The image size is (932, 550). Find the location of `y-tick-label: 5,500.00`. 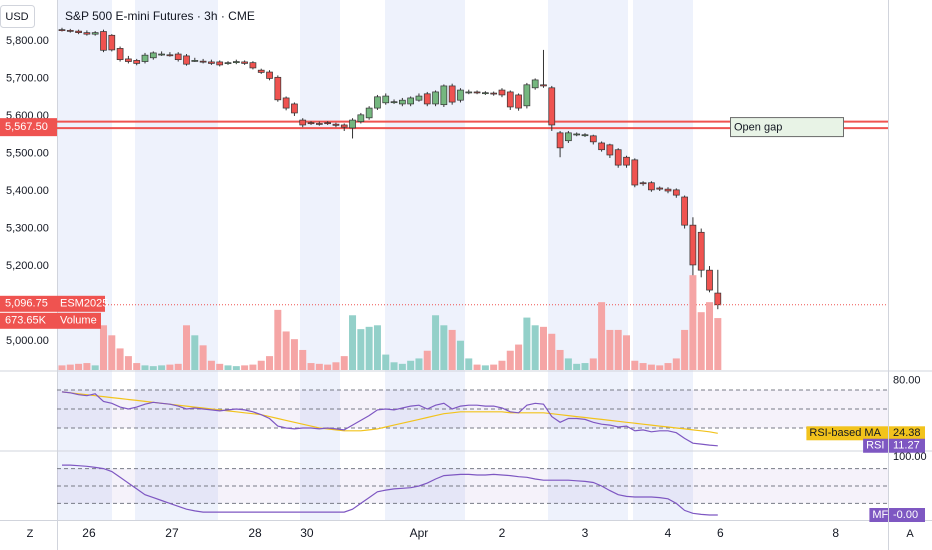

y-tick-label: 5,500.00 is located at coordinates (27, 153).